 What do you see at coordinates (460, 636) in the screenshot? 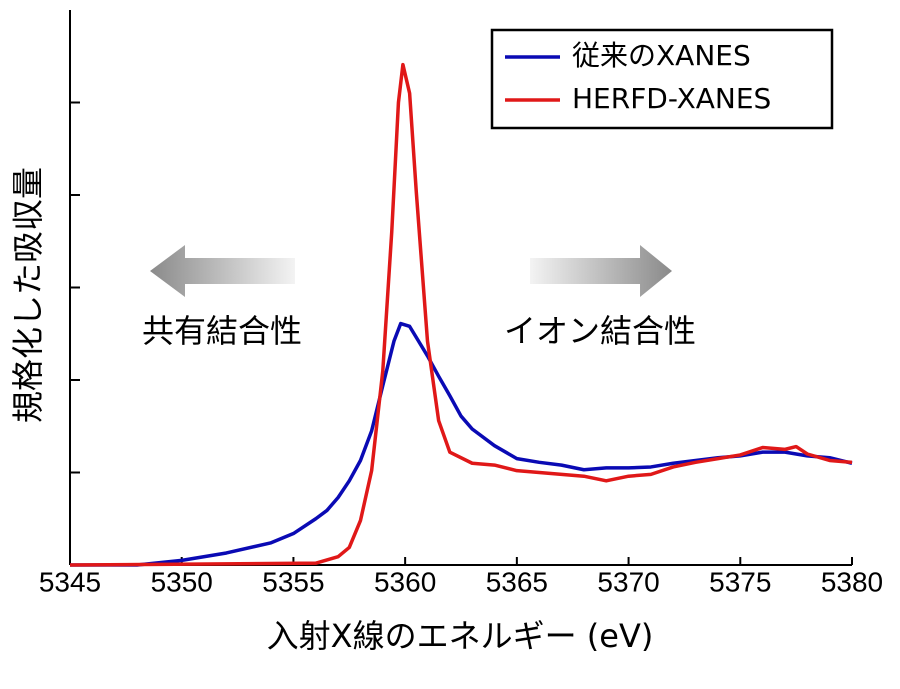
I see `x-axis-label: 入射X線のエネルギー (eV)` at bounding box center [460, 636].